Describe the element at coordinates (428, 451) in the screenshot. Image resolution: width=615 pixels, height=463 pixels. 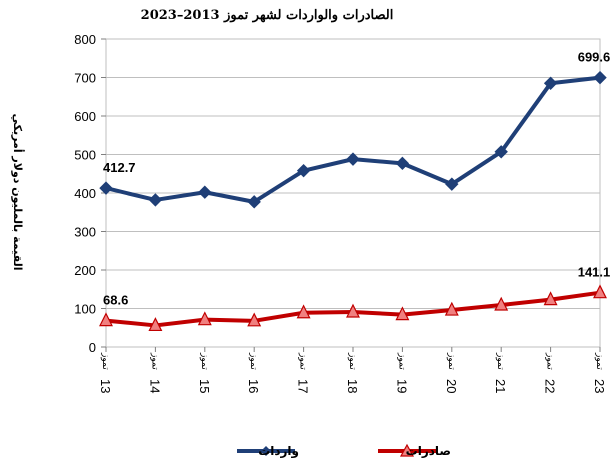
I see `legend-label: صادرات` at that location.